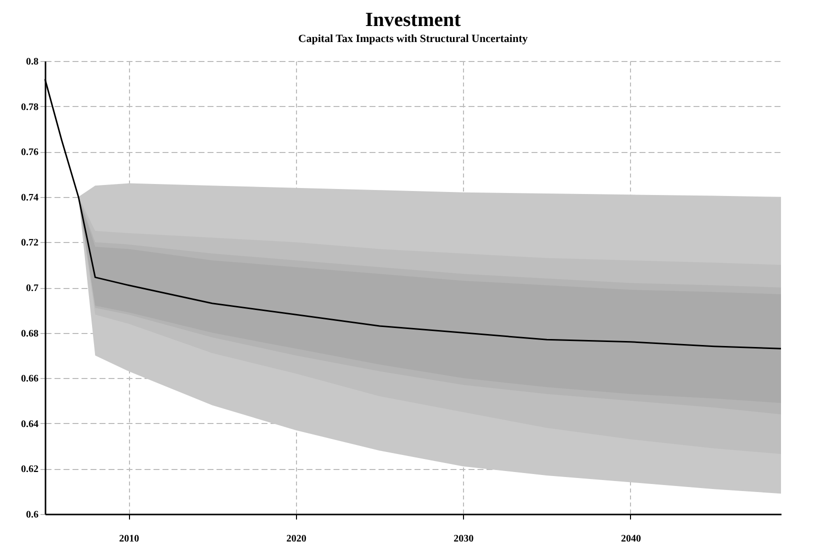 The image size is (814, 550). What do you see at coordinates (296, 539) in the screenshot?
I see `x-tick-label: 2020` at bounding box center [296, 539].